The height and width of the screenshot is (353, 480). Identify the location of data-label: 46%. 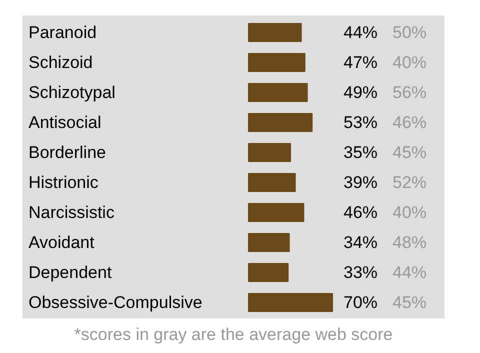
(361, 212).